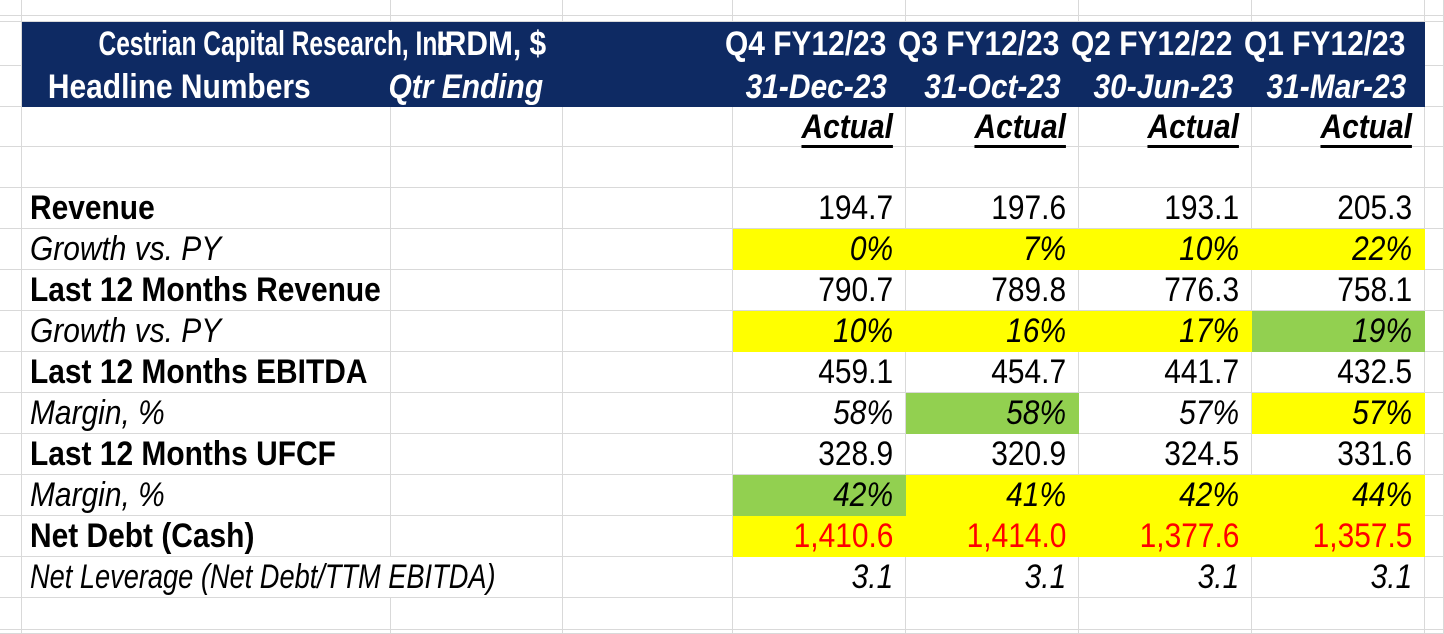 This screenshot has width=1444, height=634. Describe the element at coordinates (1165, 536) in the screenshot. I see `cell-net-debt-q2: 1,377.6` at that location.